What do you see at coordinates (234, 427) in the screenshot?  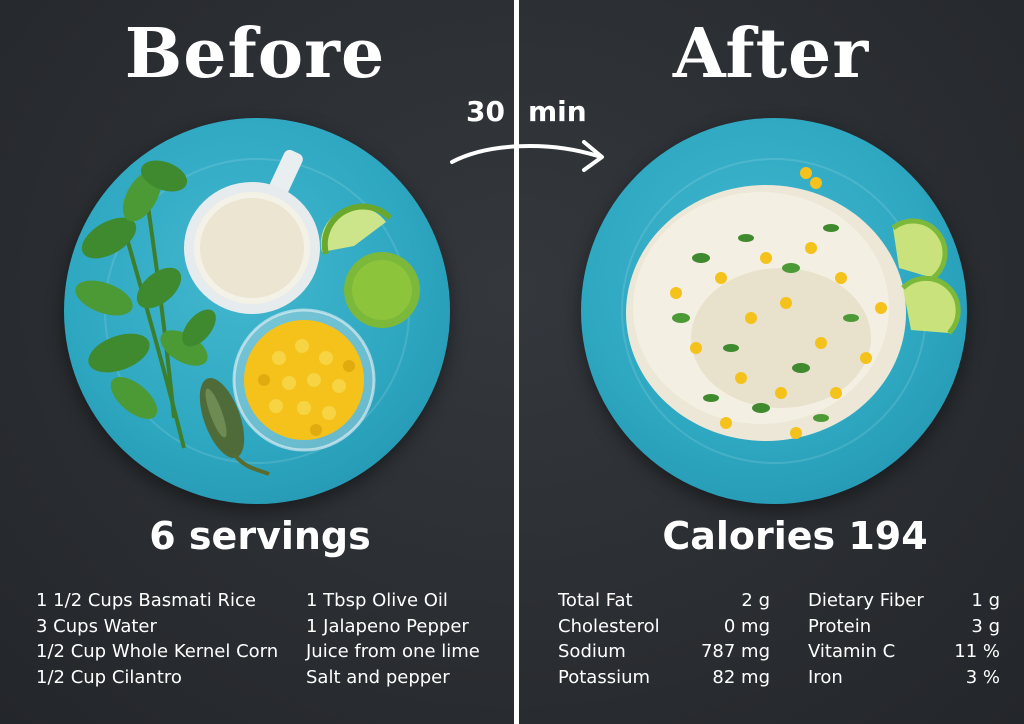 I see `jalapeno-icon` at bounding box center [234, 427].